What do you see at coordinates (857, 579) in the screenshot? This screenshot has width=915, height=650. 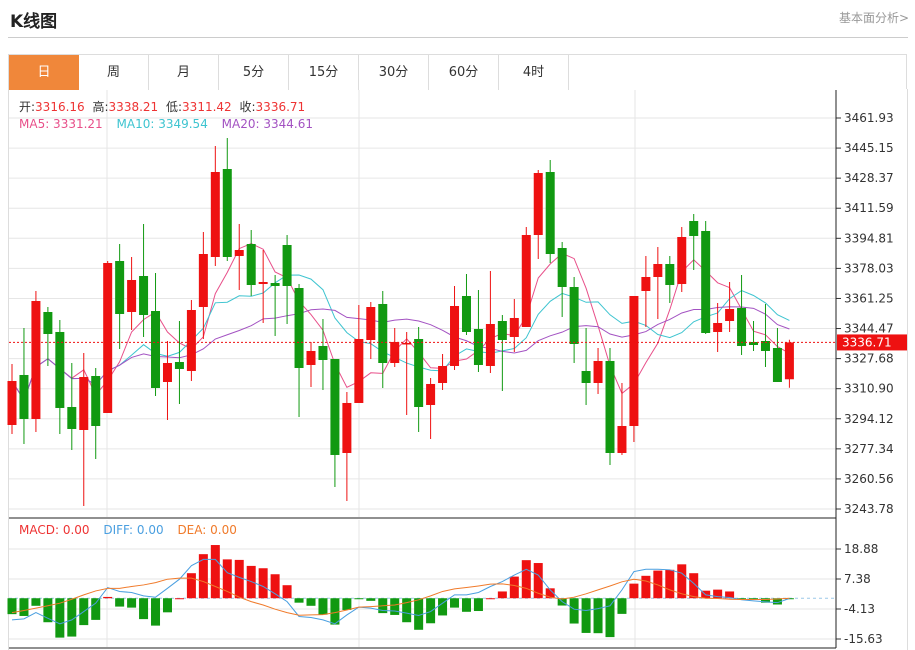 I see `macd-y-tick-label: 7.38` at bounding box center [857, 579].